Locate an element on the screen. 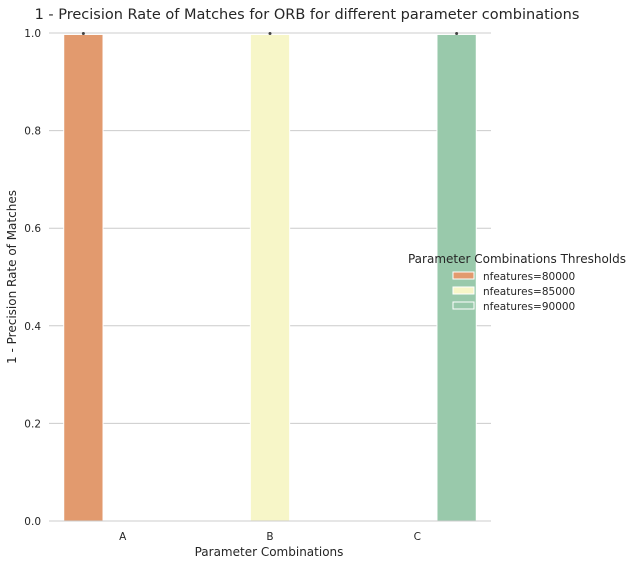 The image size is (636, 569). x-tick-labels: A B C is located at coordinates (270, 537).